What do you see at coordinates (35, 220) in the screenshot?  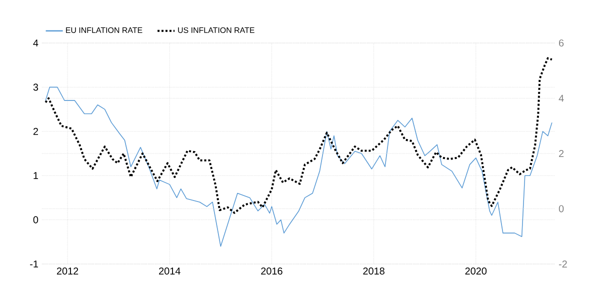 I see `y-tick-label: 0` at bounding box center [35, 220].